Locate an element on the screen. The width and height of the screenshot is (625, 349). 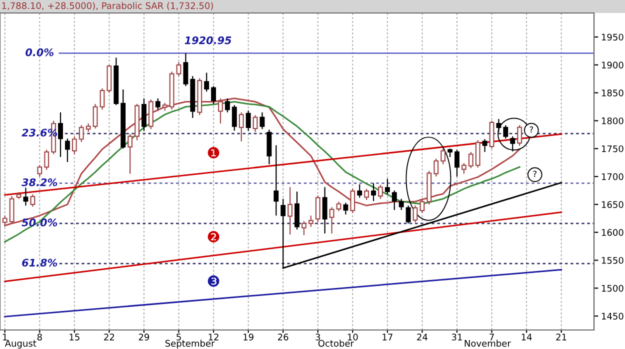
y-tick-label: 1950 is located at coordinates (613, 37).